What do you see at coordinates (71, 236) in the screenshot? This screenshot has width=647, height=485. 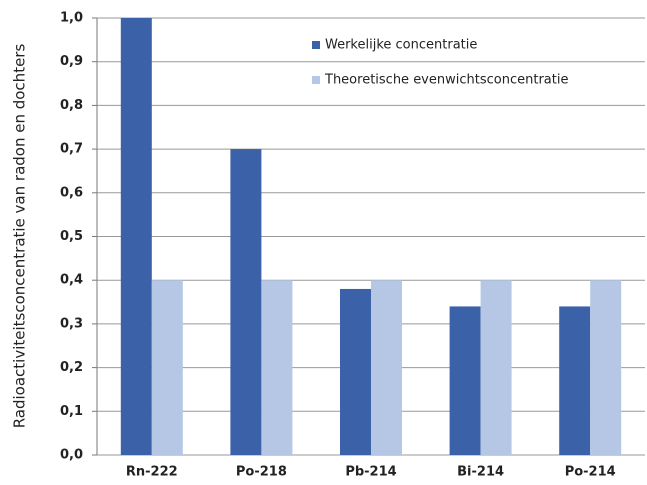 I see `y-tick-label: 0,5` at bounding box center [71, 236].